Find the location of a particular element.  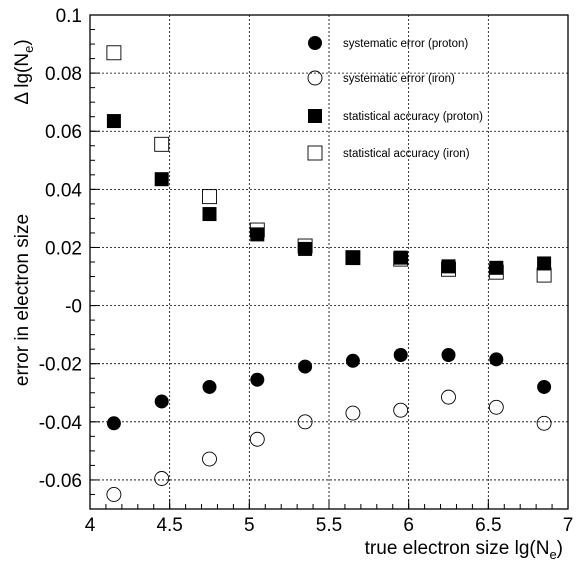

x-tick-label: 6 is located at coordinates (408, 525).